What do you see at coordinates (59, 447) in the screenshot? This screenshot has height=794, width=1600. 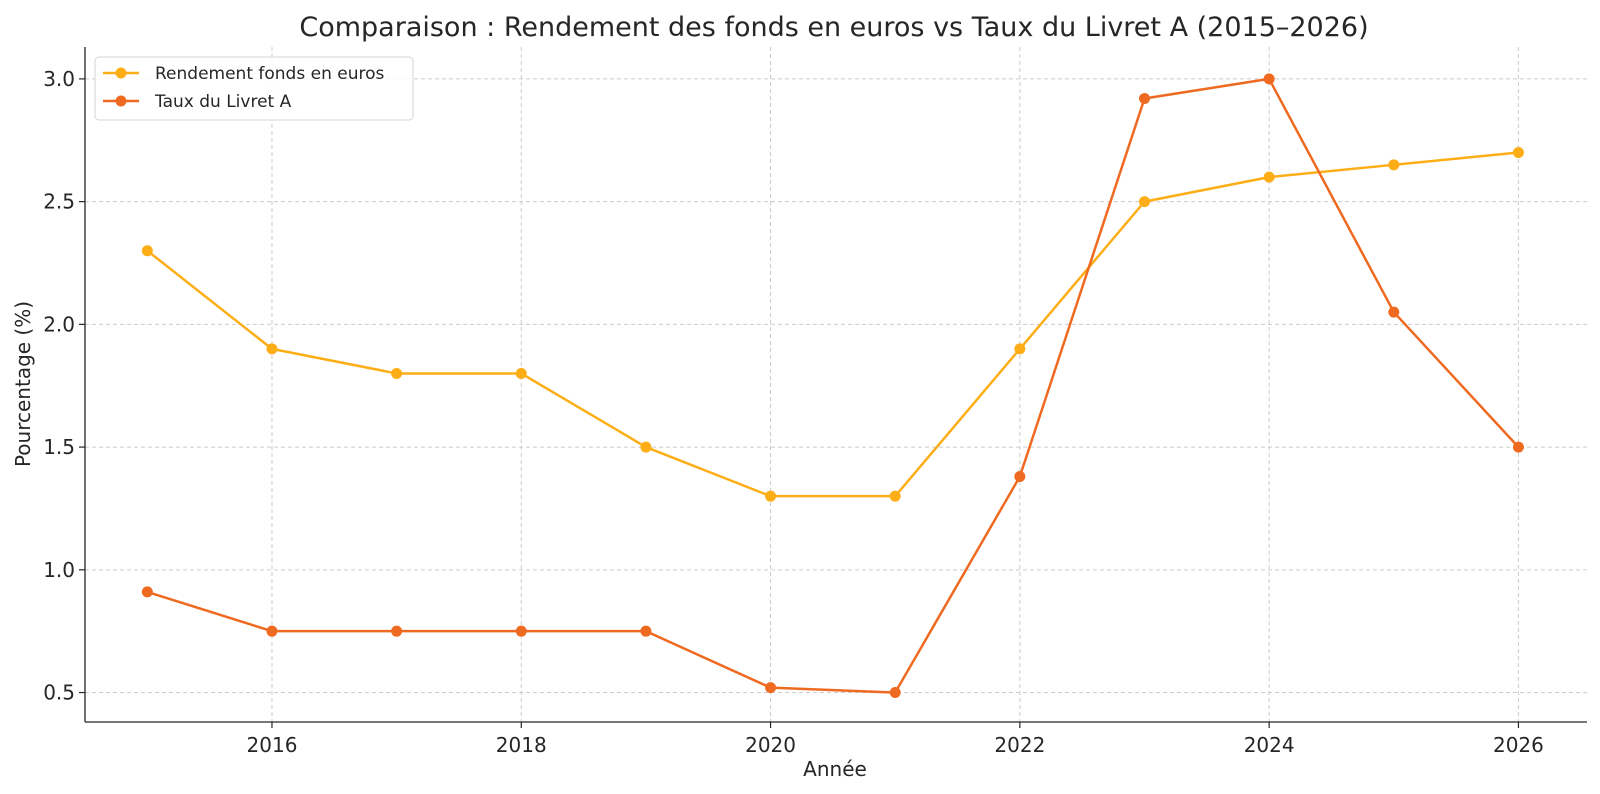 I see `y-tick-label: 1.5` at bounding box center [59, 447].